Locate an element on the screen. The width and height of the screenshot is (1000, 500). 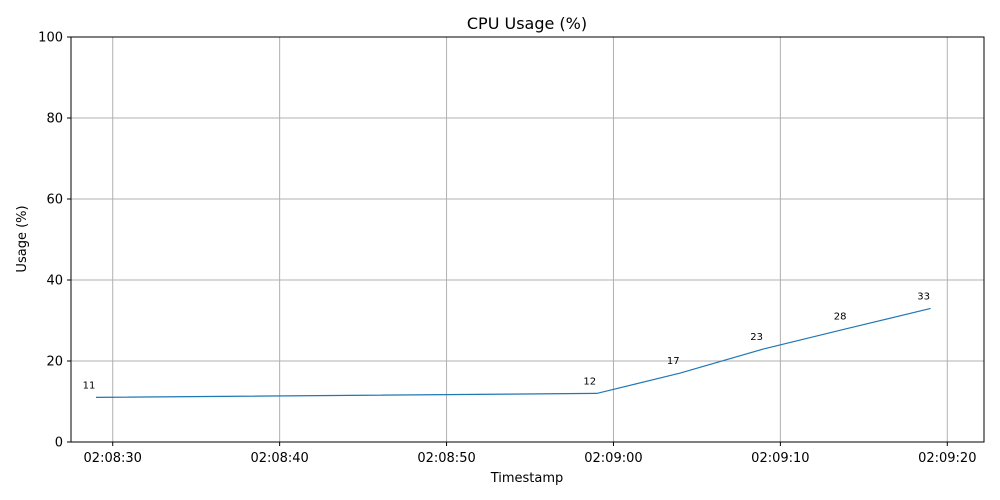
data-label: 12 is located at coordinates (589, 381).